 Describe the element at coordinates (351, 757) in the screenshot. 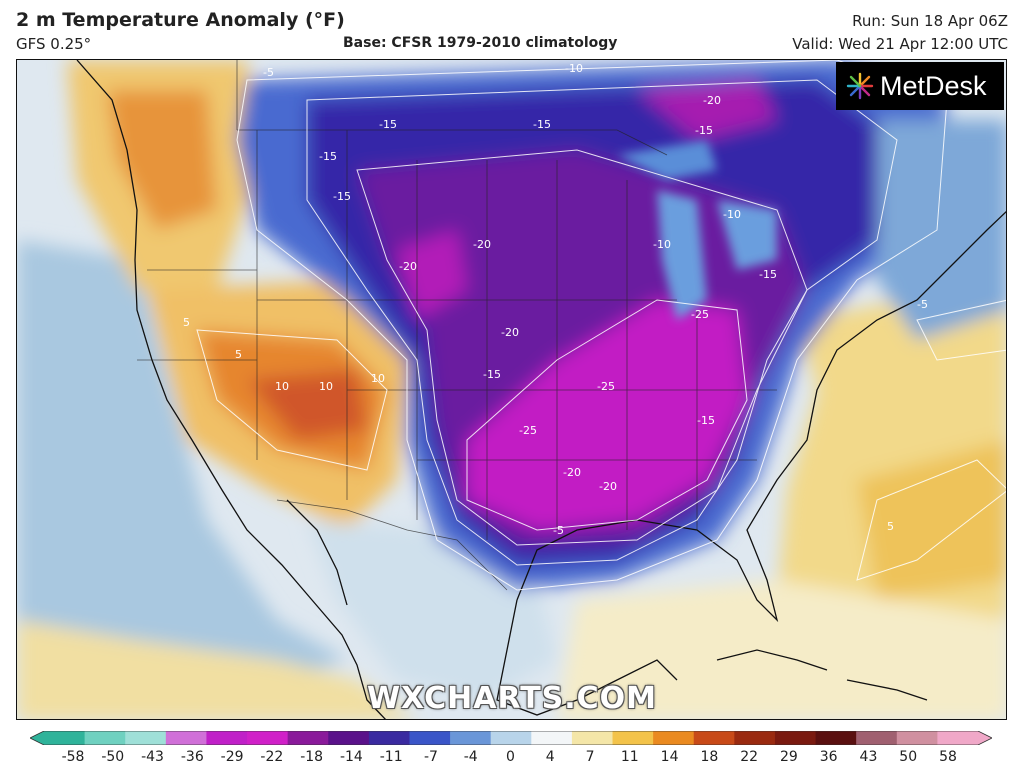

I see `colorbar-tick-label: -14` at that location.